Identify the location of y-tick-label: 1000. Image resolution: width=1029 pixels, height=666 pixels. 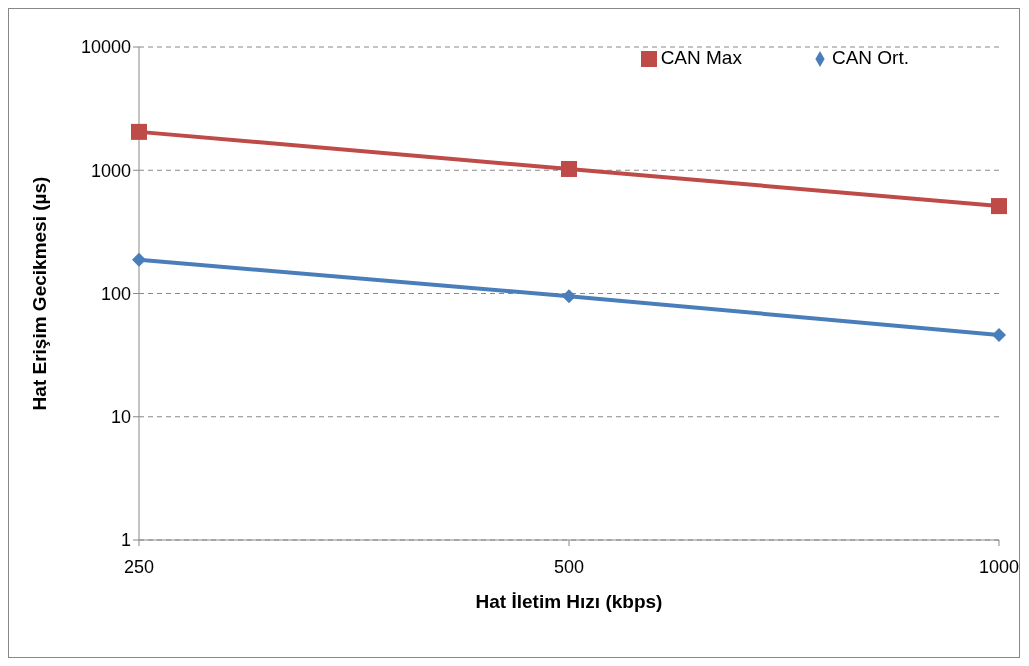
(110, 170).